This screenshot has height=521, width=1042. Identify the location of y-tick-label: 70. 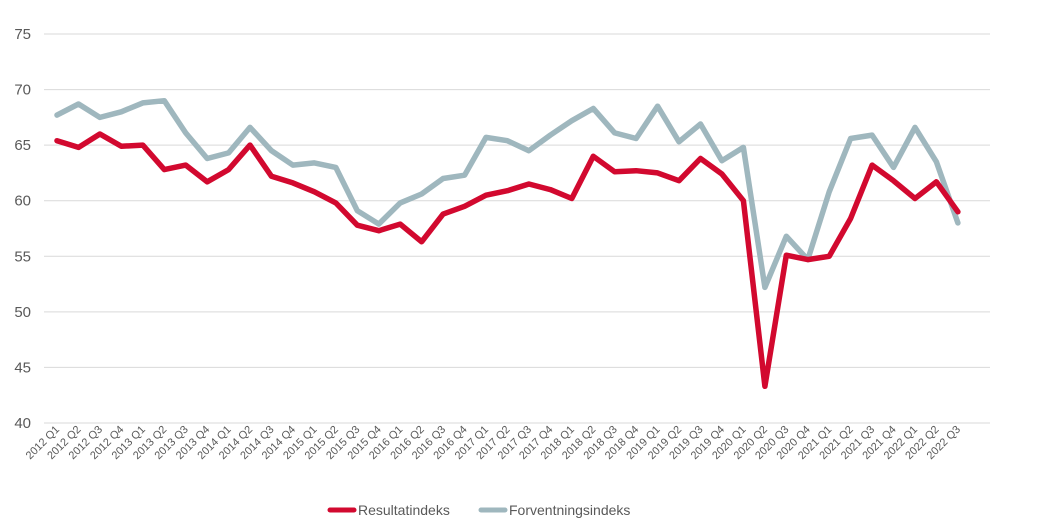
(22, 90).